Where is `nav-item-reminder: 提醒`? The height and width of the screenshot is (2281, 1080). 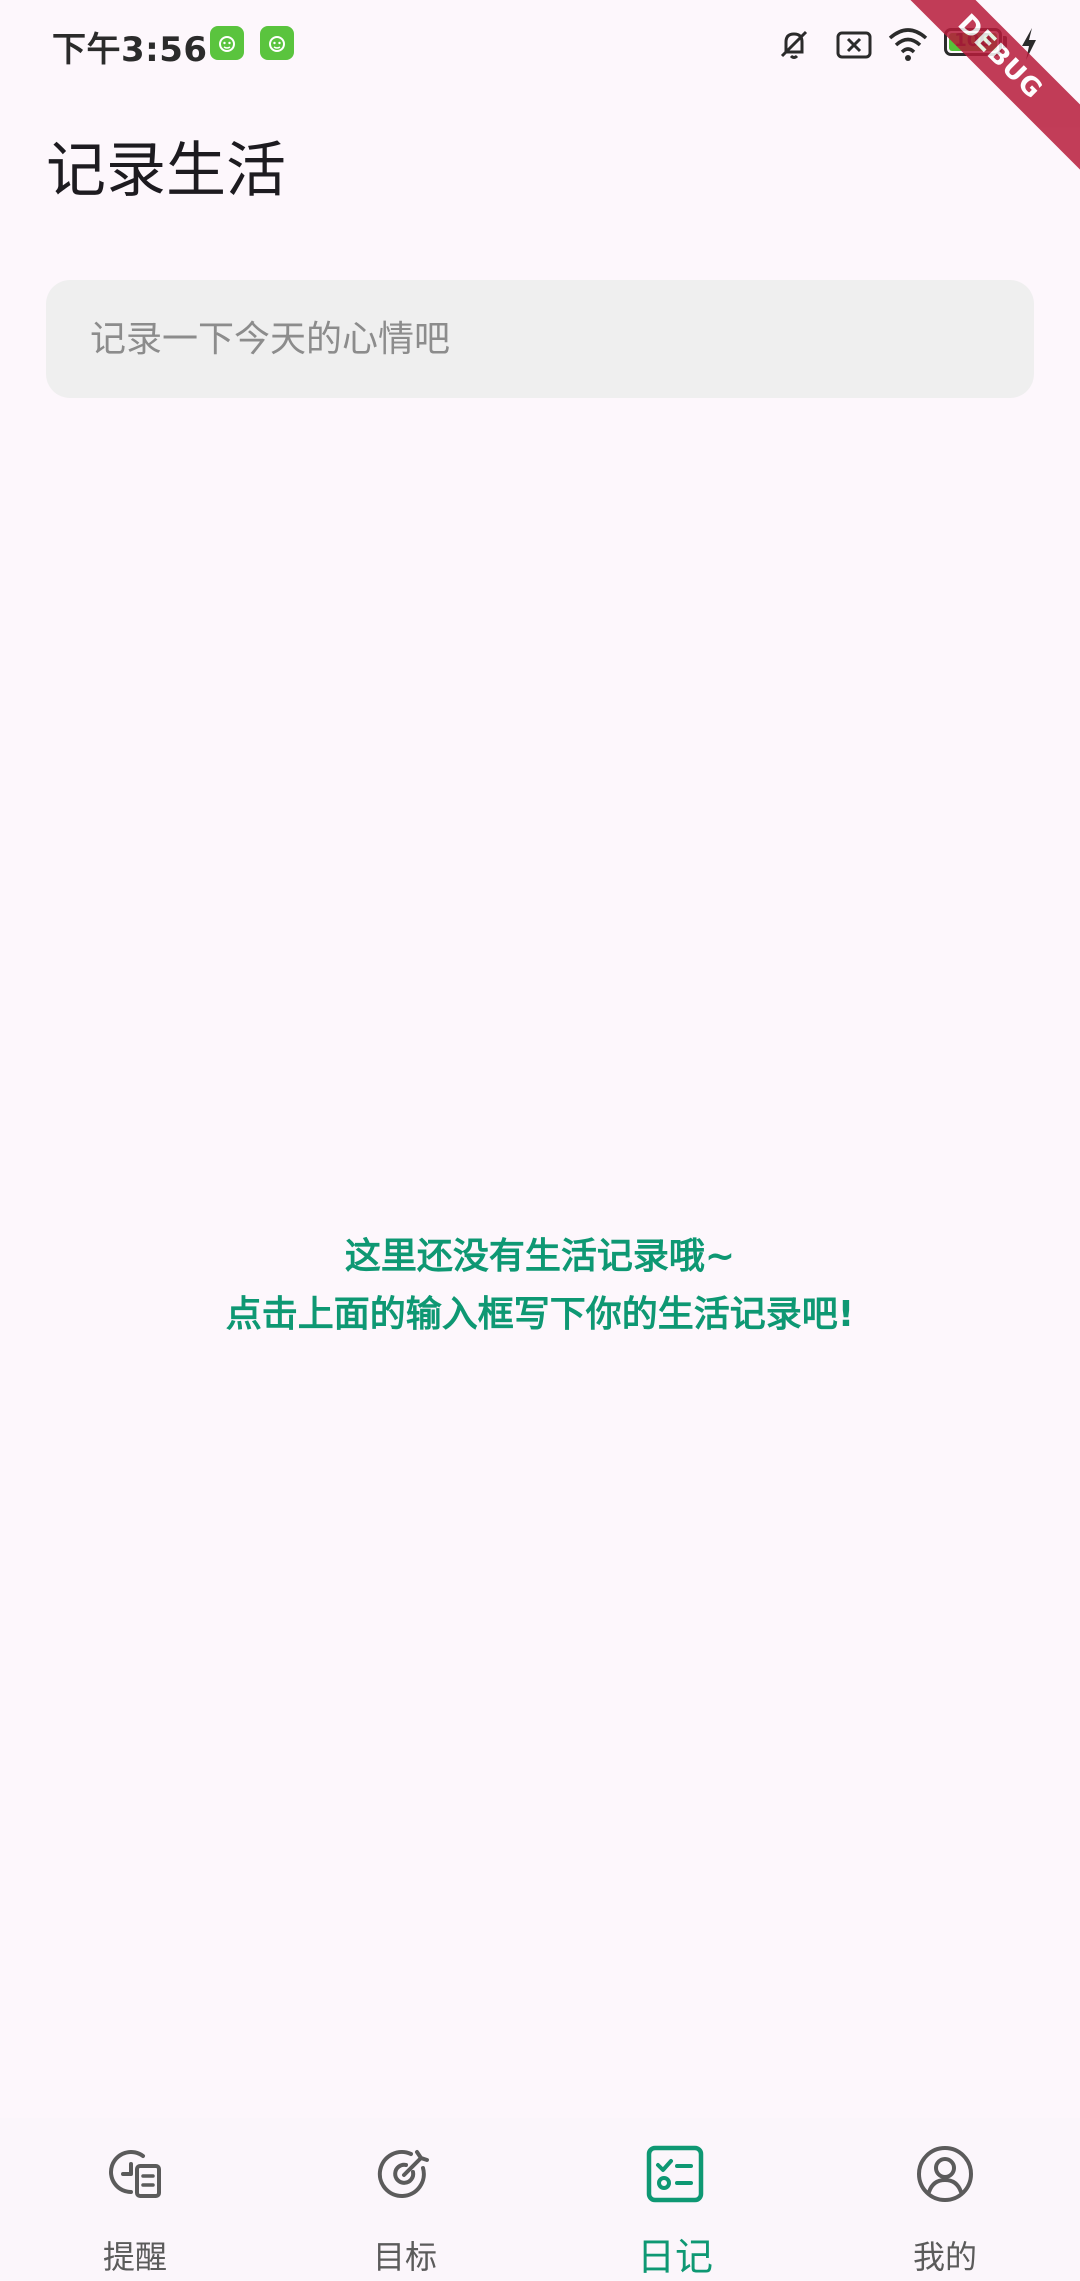 nav-item-reminder: 提醒 is located at coordinates (135, 2199).